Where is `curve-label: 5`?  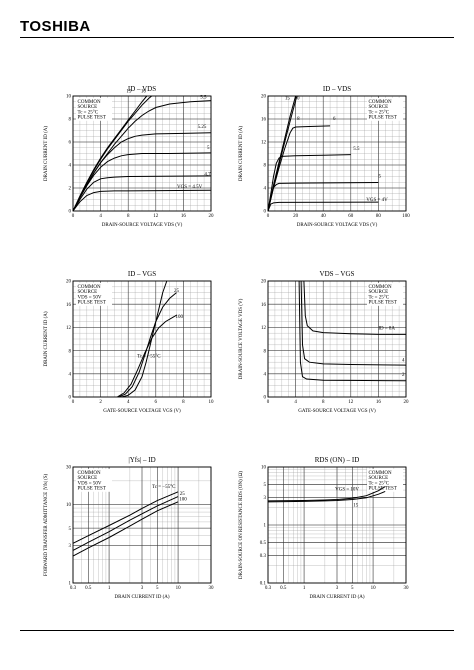 curve-label: 5 is located at coordinates (380, 177).